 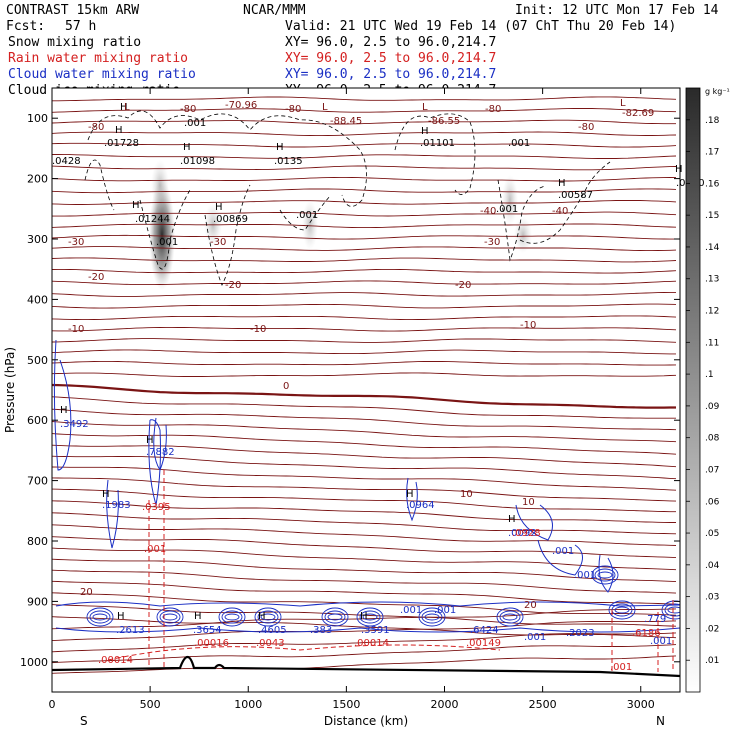 What do you see at coordinates (586, 127) in the screenshot?
I see `temperature-label: -80` at bounding box center [586, 127].